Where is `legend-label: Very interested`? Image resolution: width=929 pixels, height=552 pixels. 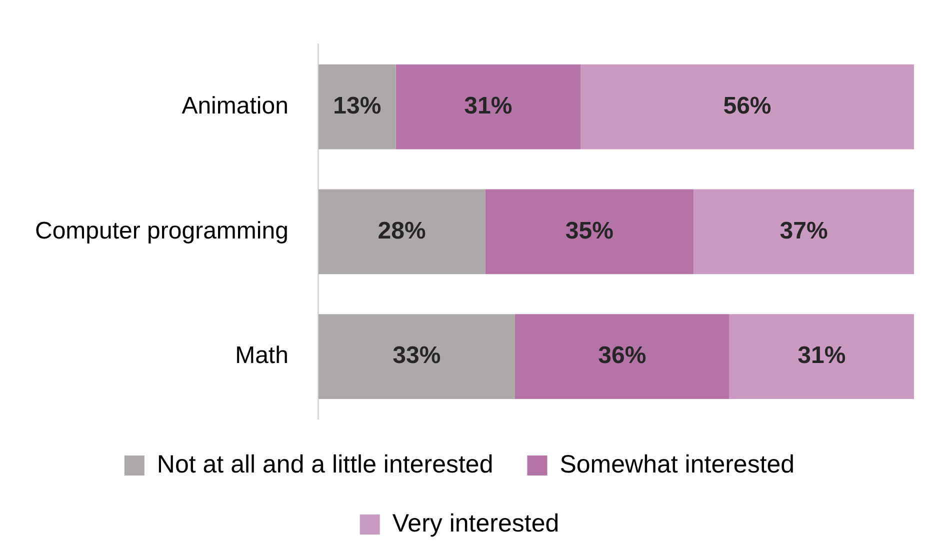
legend-label: Very interested is located at coordinates (476, 523).